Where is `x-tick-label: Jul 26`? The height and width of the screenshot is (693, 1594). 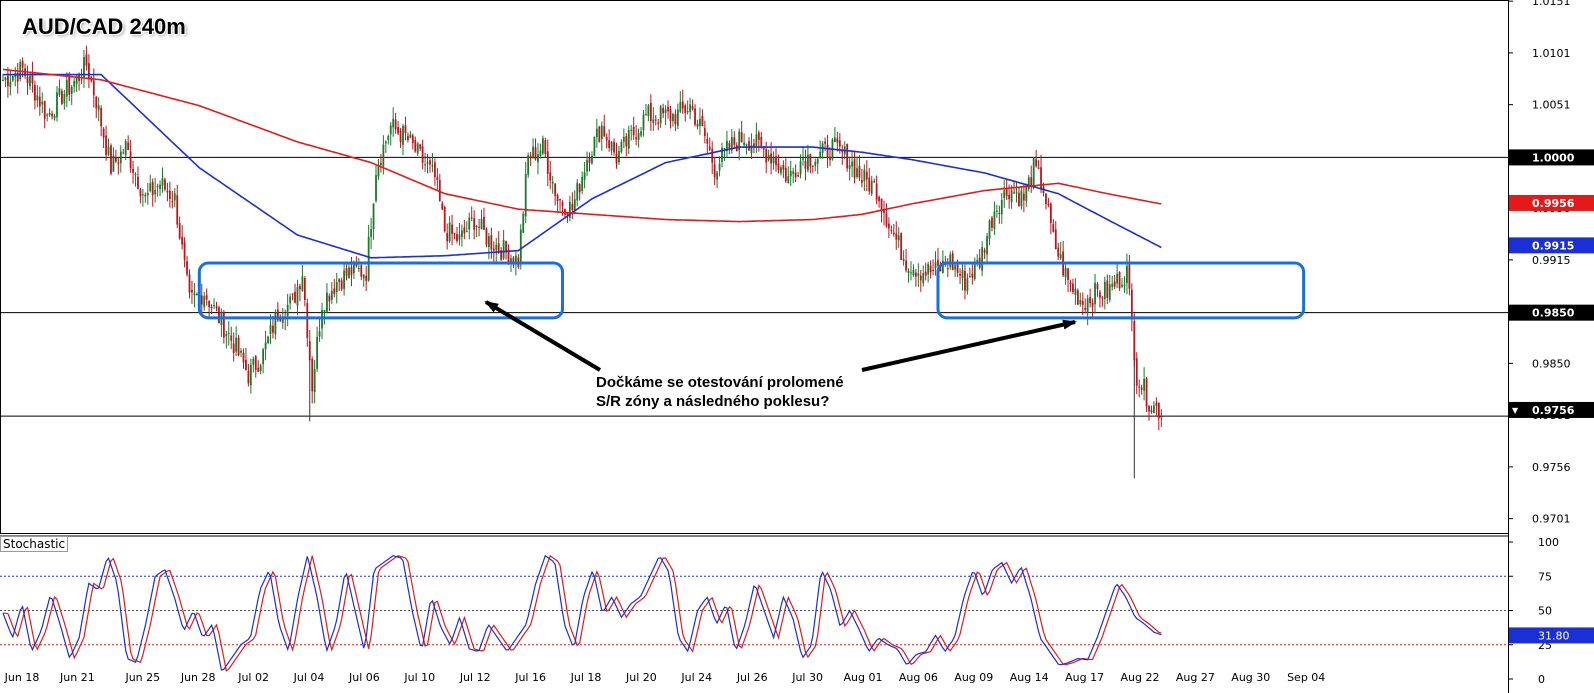 x-tick-label: Jul 26 is located at coordinates (752, 677).